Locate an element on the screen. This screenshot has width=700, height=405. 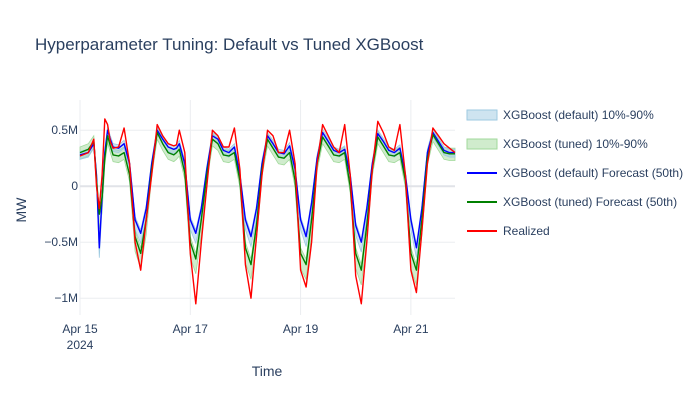
y-axis-label: MW is located at coordinates (21, 210).